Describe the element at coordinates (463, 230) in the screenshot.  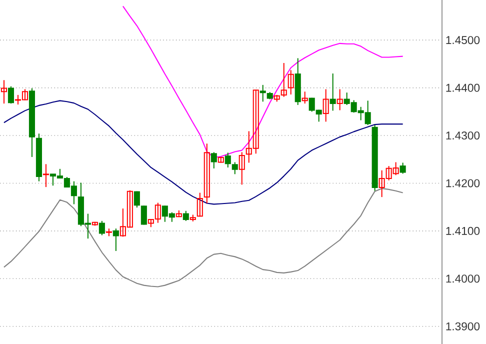
I see `y-tick-label: 1.4100` at that location.